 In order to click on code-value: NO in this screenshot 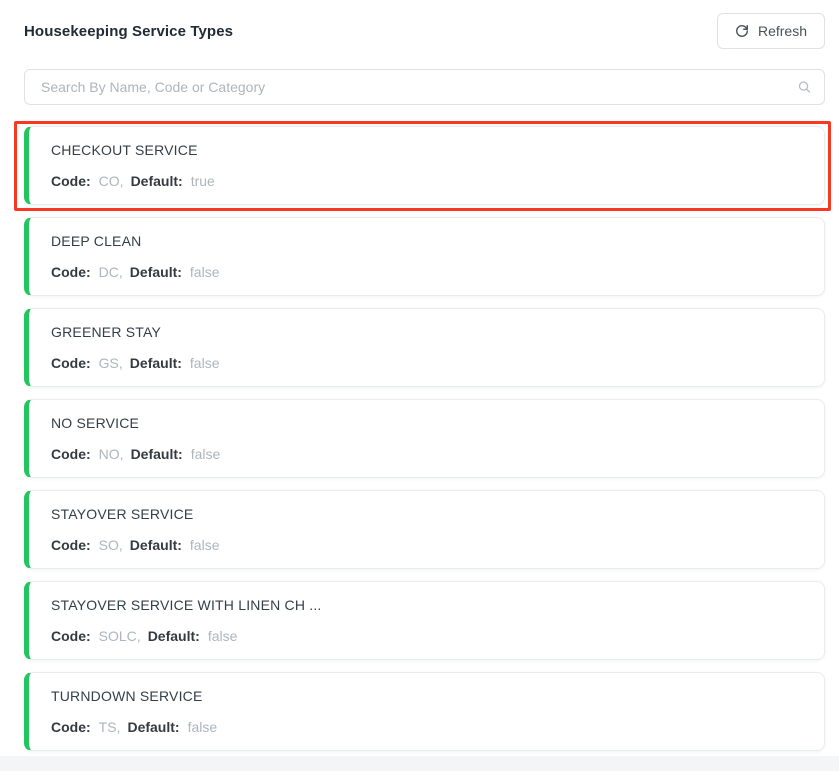, I will do `click(109, 454)`.